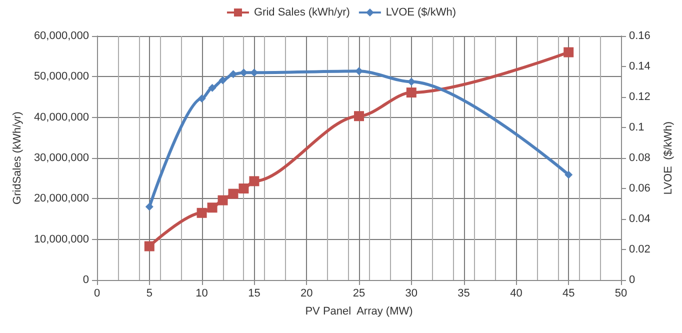 This screenshot has width=682, height=333. Describe the element at coordinates (639, 66) in the screenshot. I see `y2-tick-label: 0.14` at that location.